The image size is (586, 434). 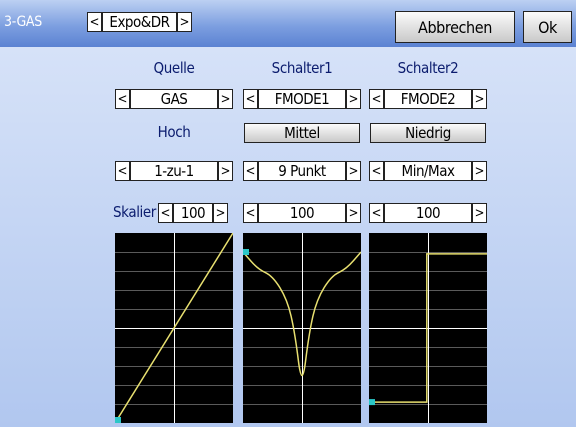 I want to click on switch2-prev-button: <, so click(x=376, y=99).